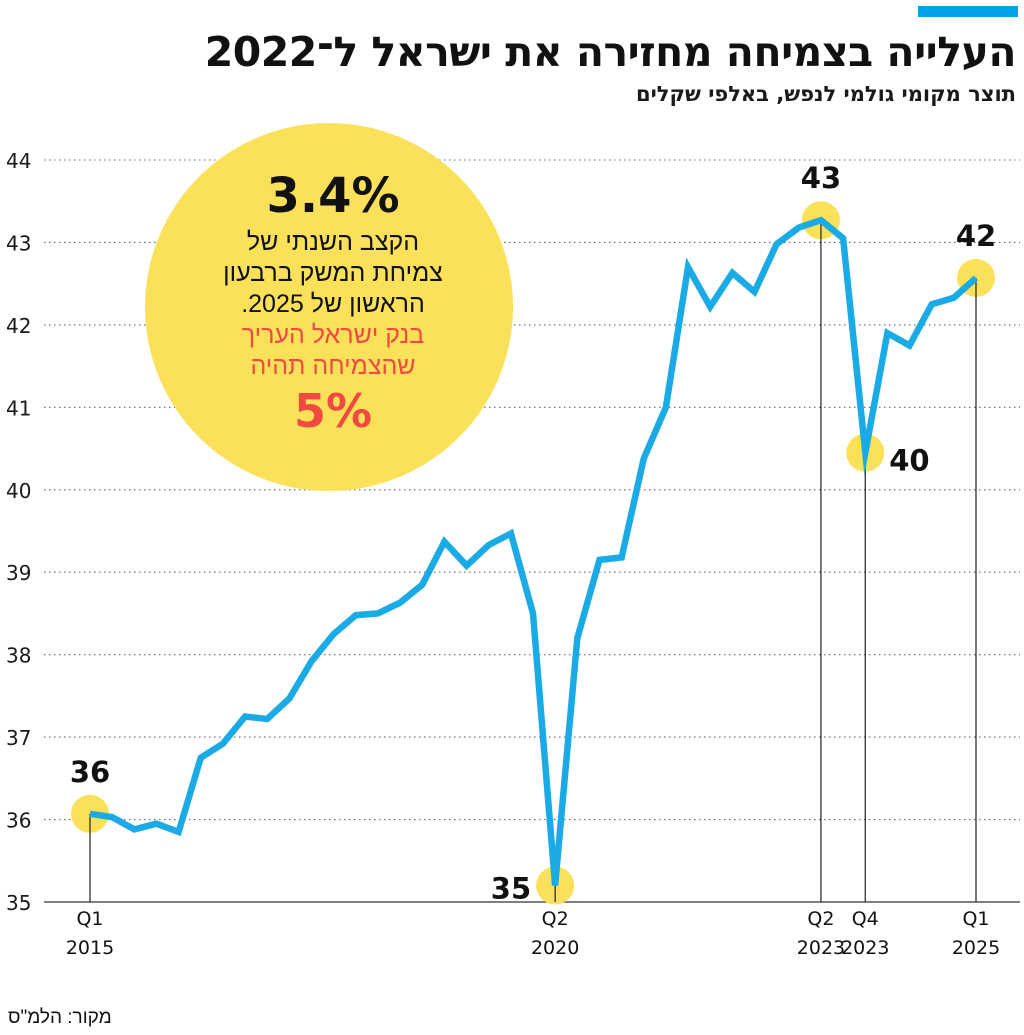 This screenshot has height=1035, width=1024. Describe the element at coordinates (18, 532) in the screenshot. I see `y-axis-tick-labels: 35 36 37 38 39 40 41 42 43 44` at that location.